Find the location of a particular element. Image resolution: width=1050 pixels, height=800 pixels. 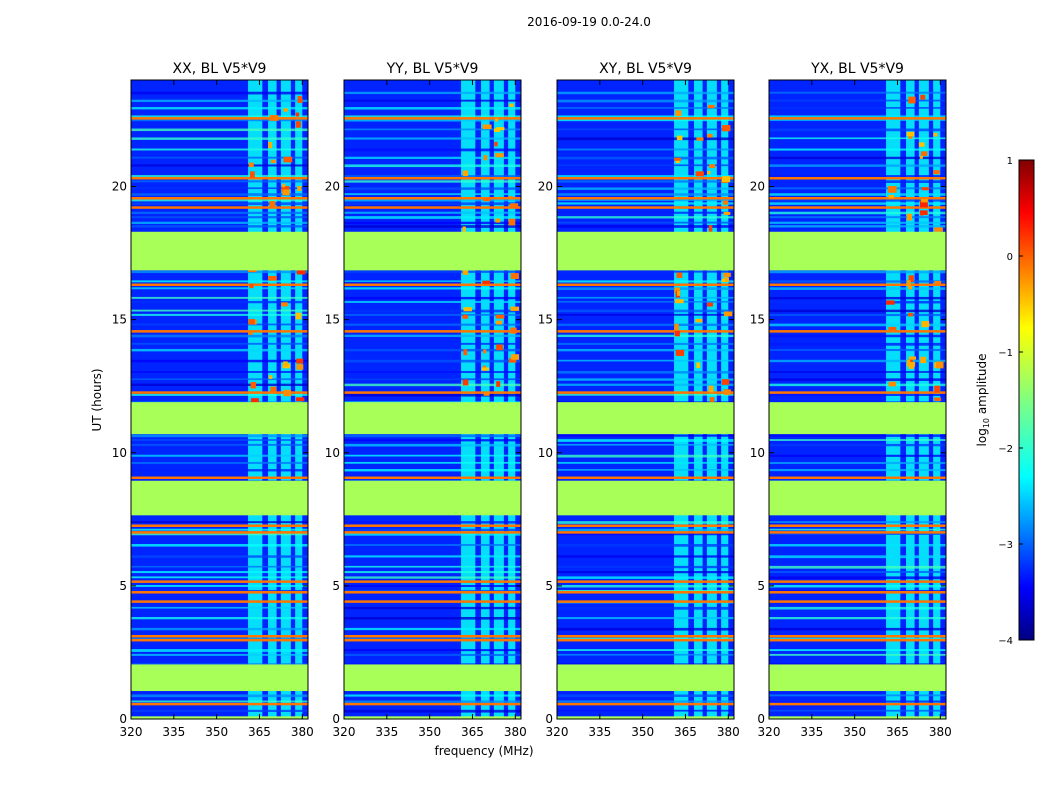

x-tick-label: 320 is located at coordinates (557, 732).